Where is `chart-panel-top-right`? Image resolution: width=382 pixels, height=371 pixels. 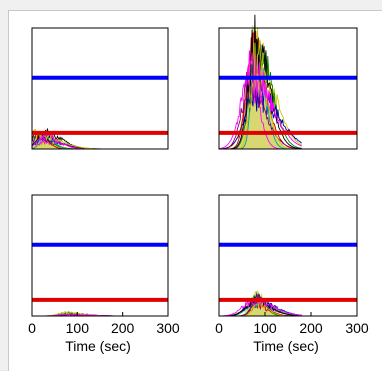
chart-panel-top-right is located at coordinates (288, 82).